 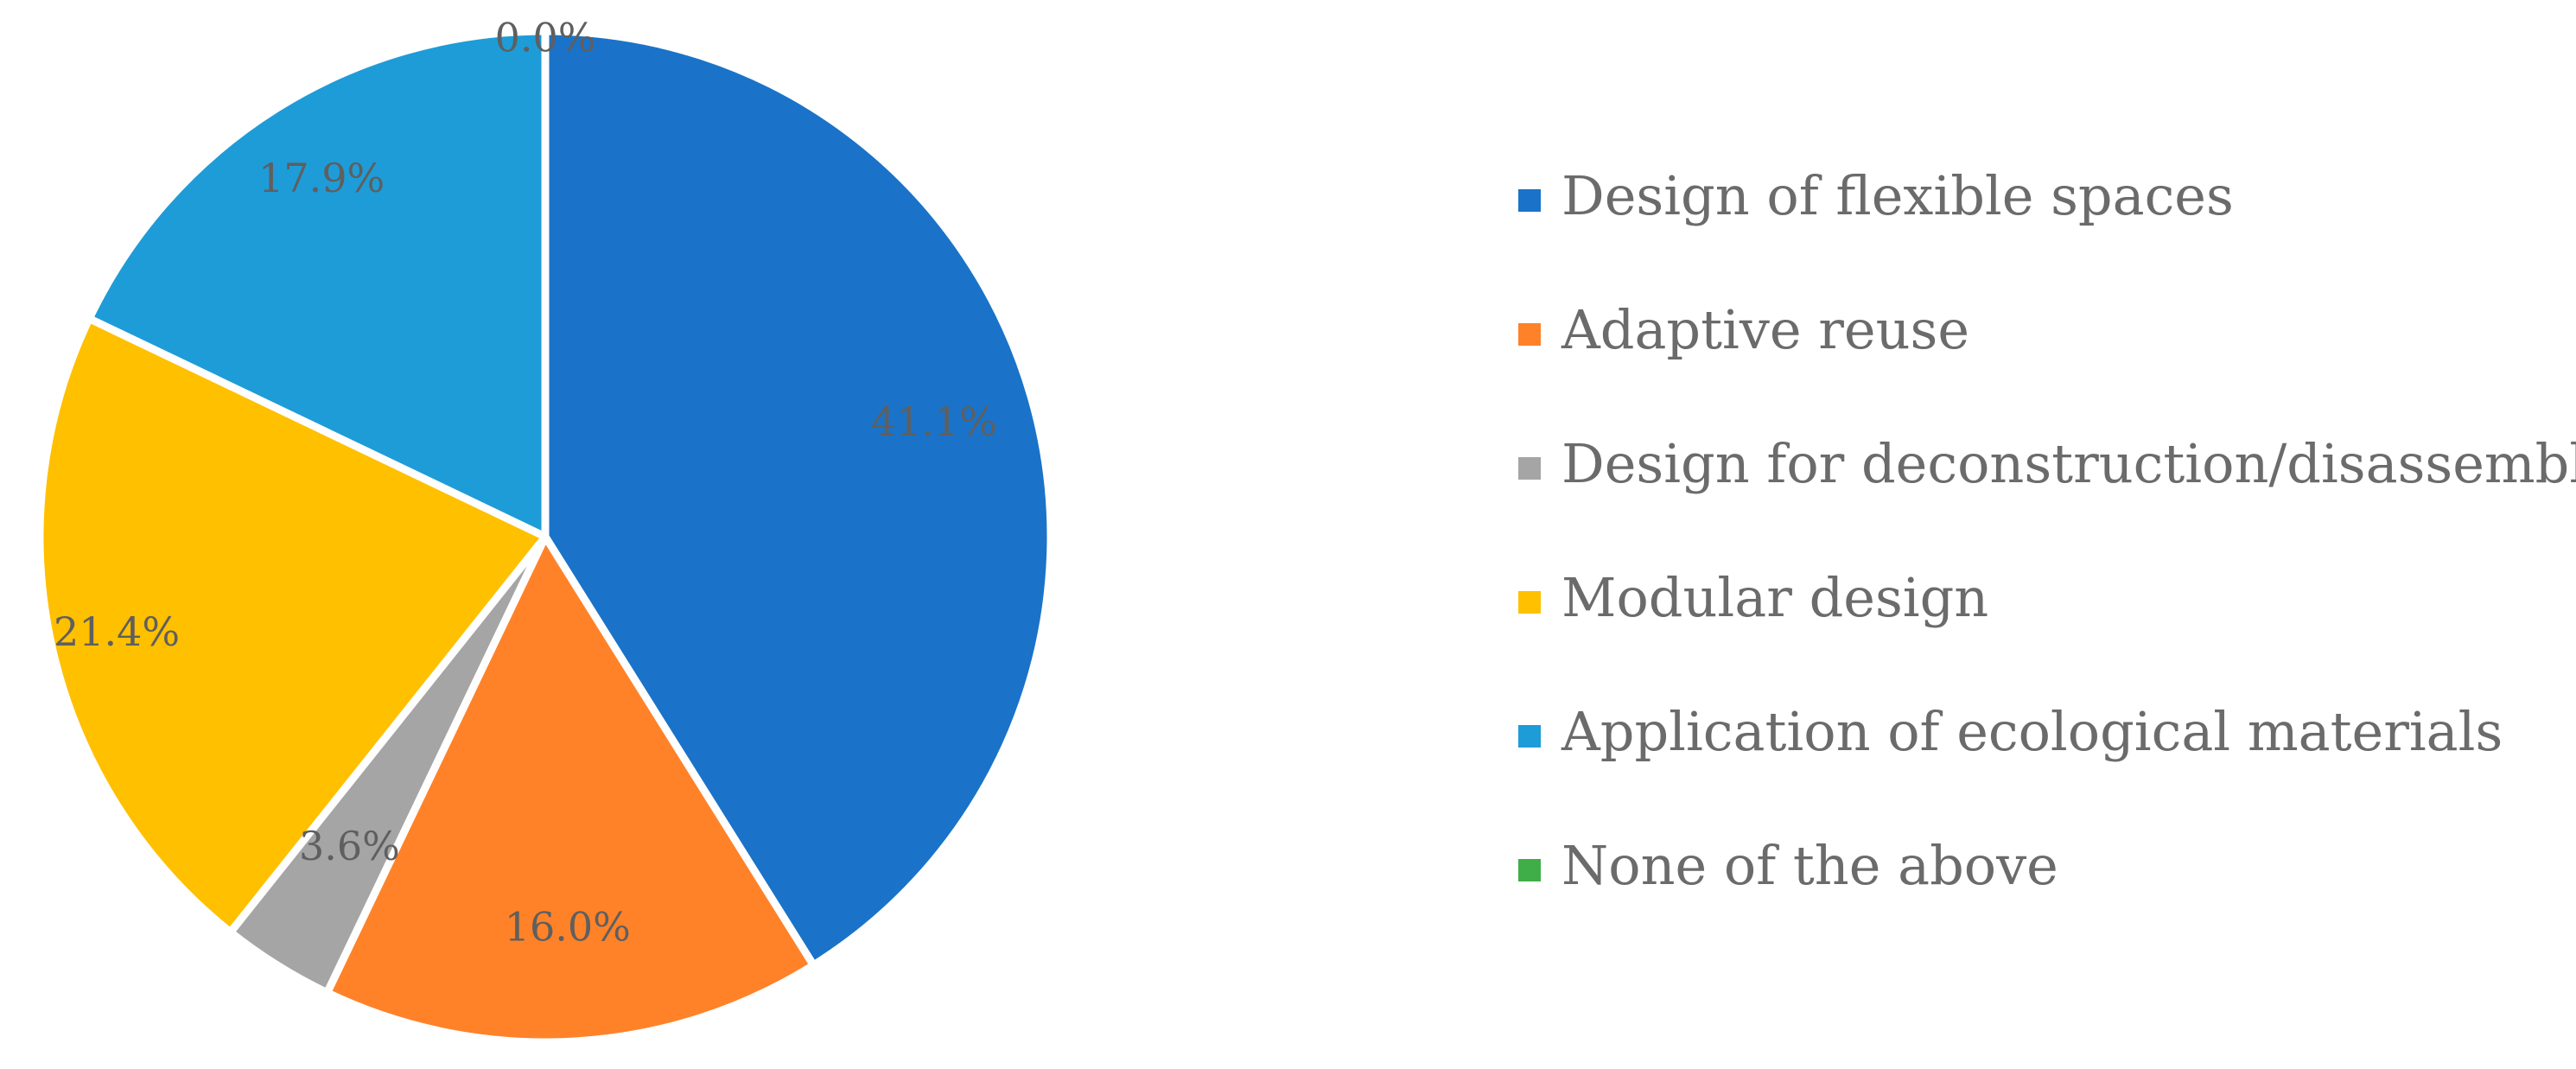 What do you see at coordinates (934, 421) in the screenshot?
I see `data-label-design-of-flexible-spaces: 41.1%` at bounding box center [934, 421].